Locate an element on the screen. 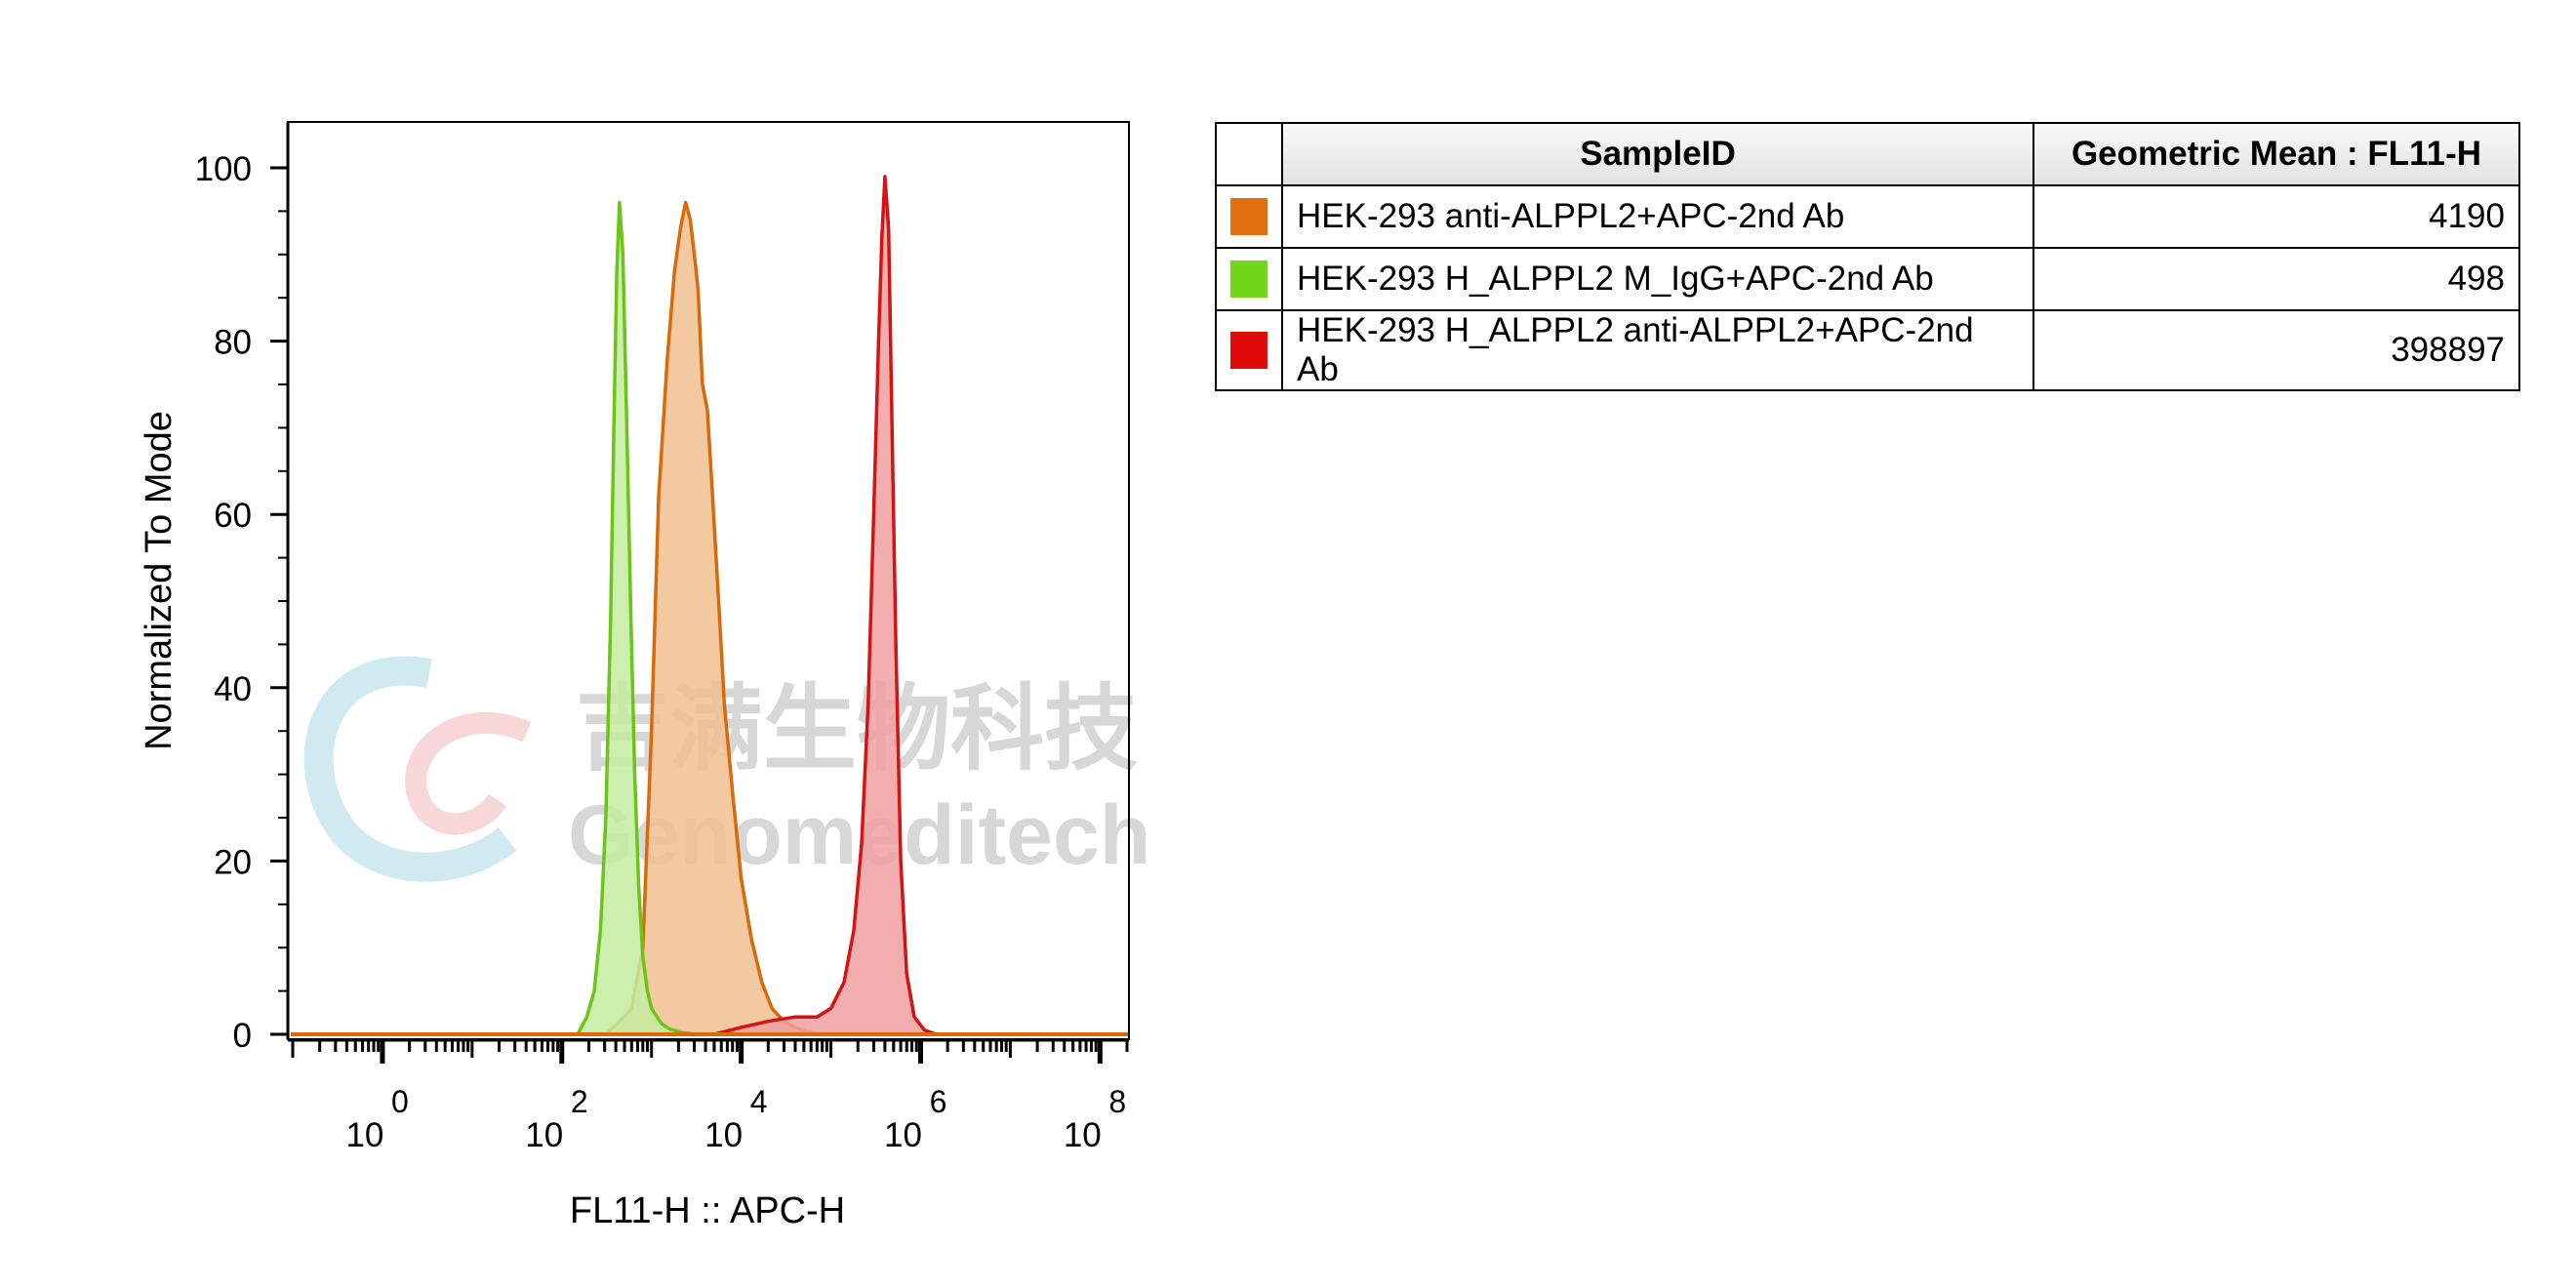 This screenshot has width=2576, height=1288. legend-gmean: 398897 is located at coordinates (2276, 350).